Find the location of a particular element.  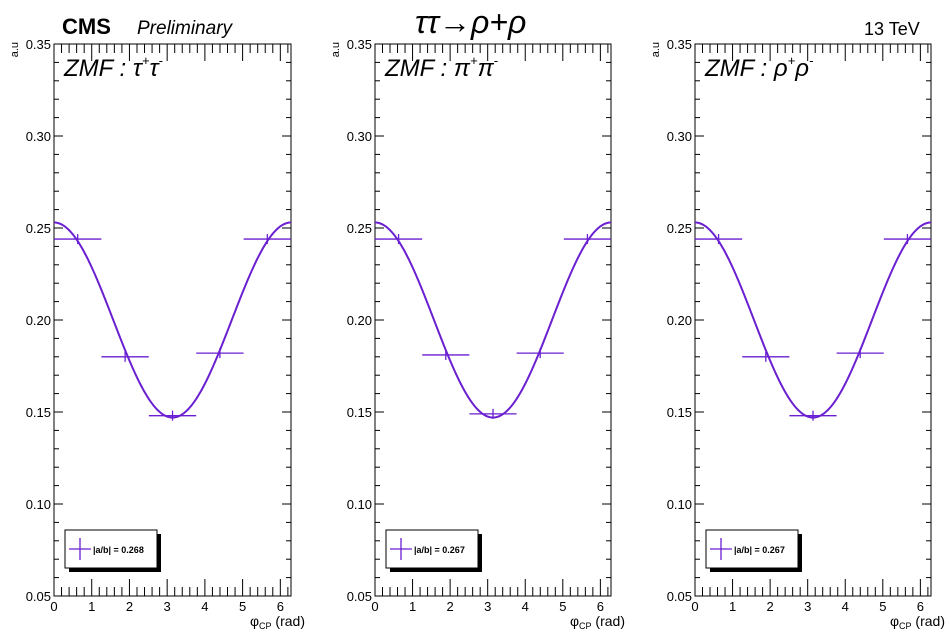

panel-label: ZMF : π+π- is located at coordinates (441, 67).